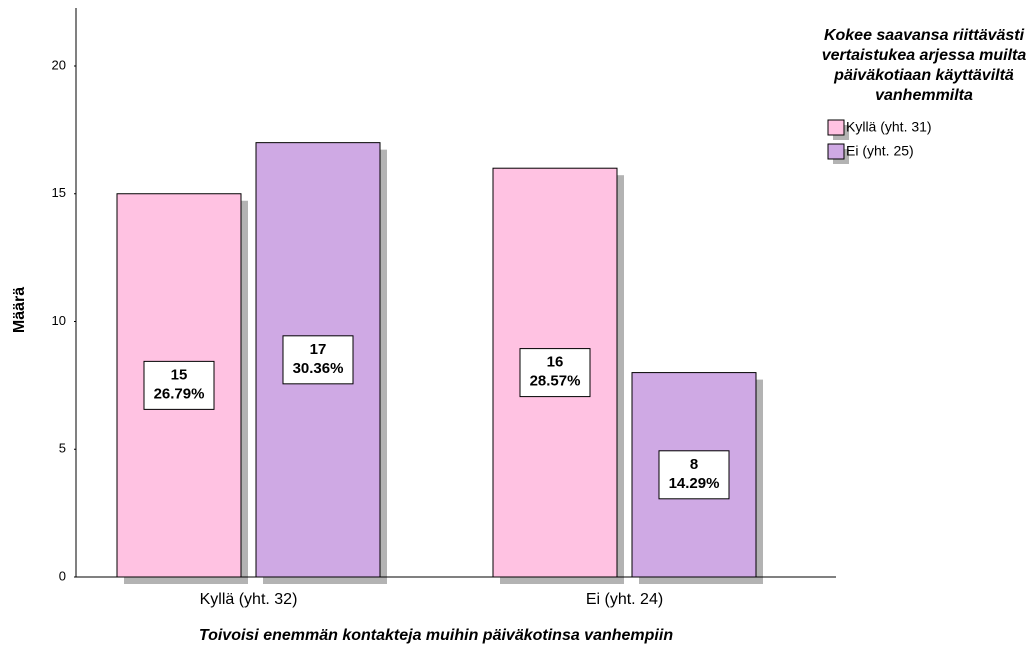 This screenshot has height=651, width=1034. What do you see at coordinates (59, 320) in the screenshot?
I see `y-tick-label: 10` at bounding box center [59, 320].